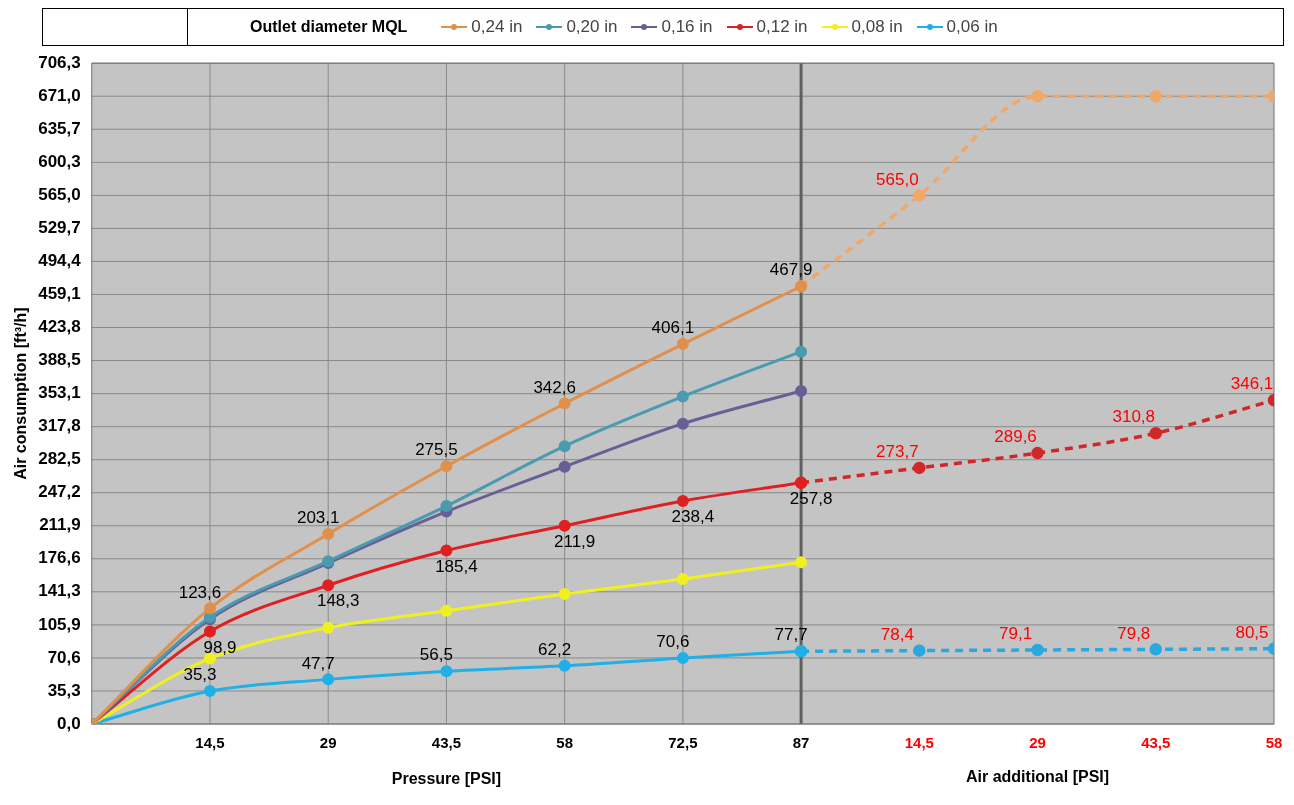 The height and width of the screenshot is (805, 1294). Describe the element at coordinates (59, 459) in the screenshot. I see `y-tick-label: 282,5` at that location.